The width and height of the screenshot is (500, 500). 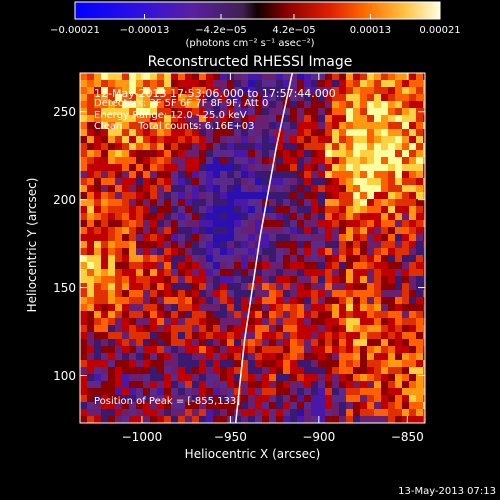 I want to click on annotation-time: 12-May-2013 17:53:06.000 to 17:57:44.000, so click(x=215, y=93).